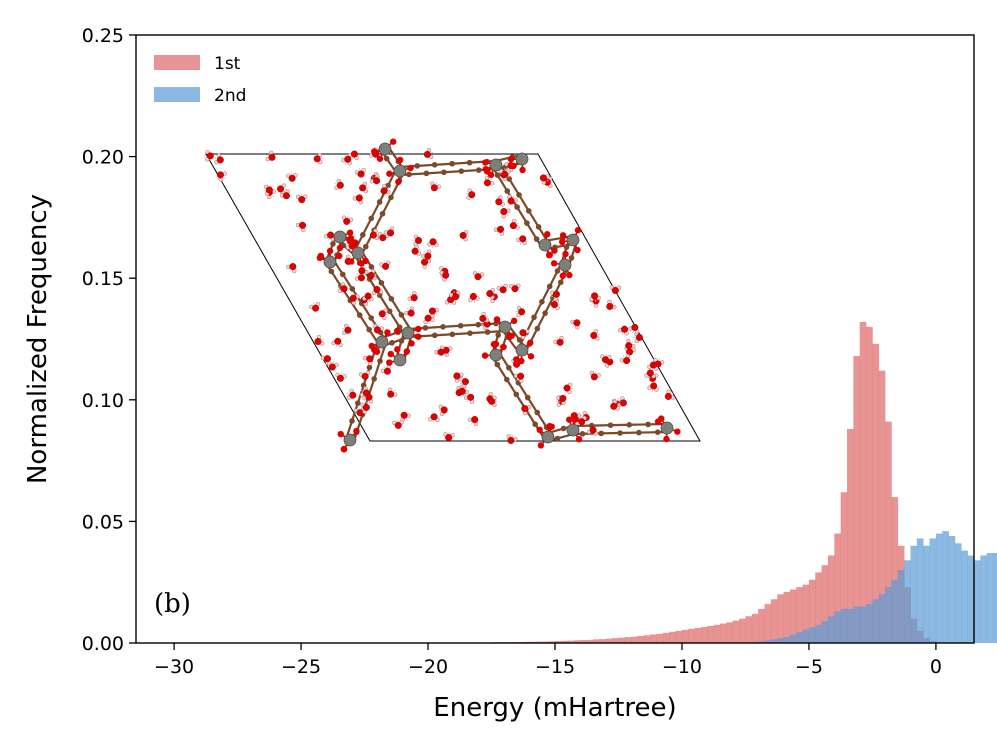  What do you see at coordinates (103, 279) in the screenshot?
I see `y-tick-label: 0.15` at bounding box center [103, 279].